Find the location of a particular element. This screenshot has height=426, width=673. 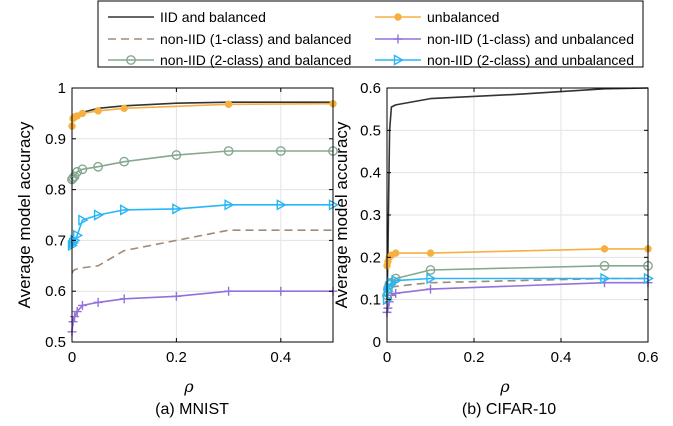

series-non-iid-1-class-and-balanced is located at coordinates (202, 251).